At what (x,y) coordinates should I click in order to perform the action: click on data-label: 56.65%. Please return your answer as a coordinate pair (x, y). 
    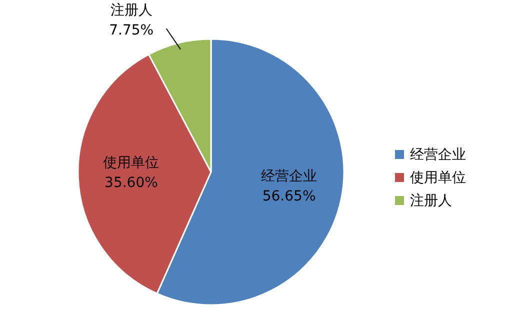
    Looking at the image, I should click on (289, 196).